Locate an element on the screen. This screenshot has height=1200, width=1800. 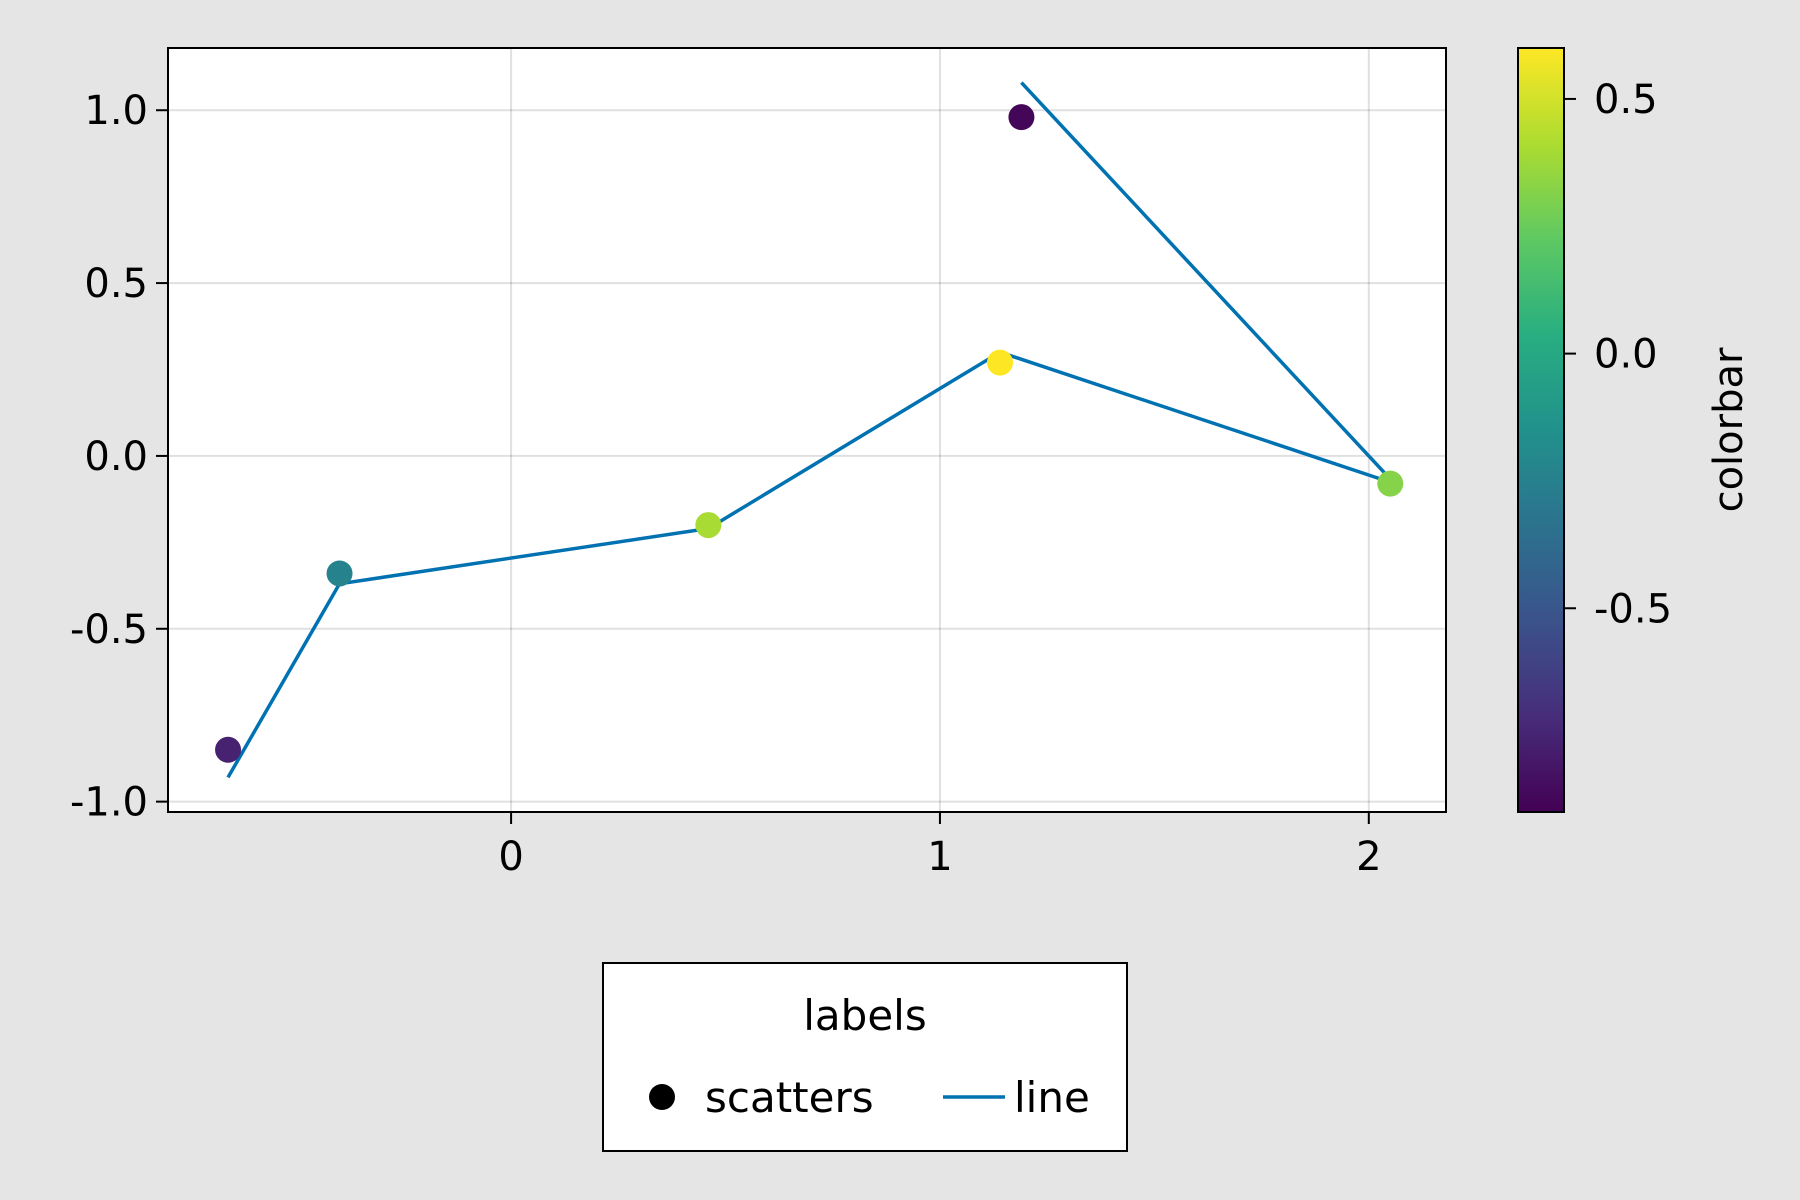
legend: labels scatters line is located at coordinates (865, 1057).